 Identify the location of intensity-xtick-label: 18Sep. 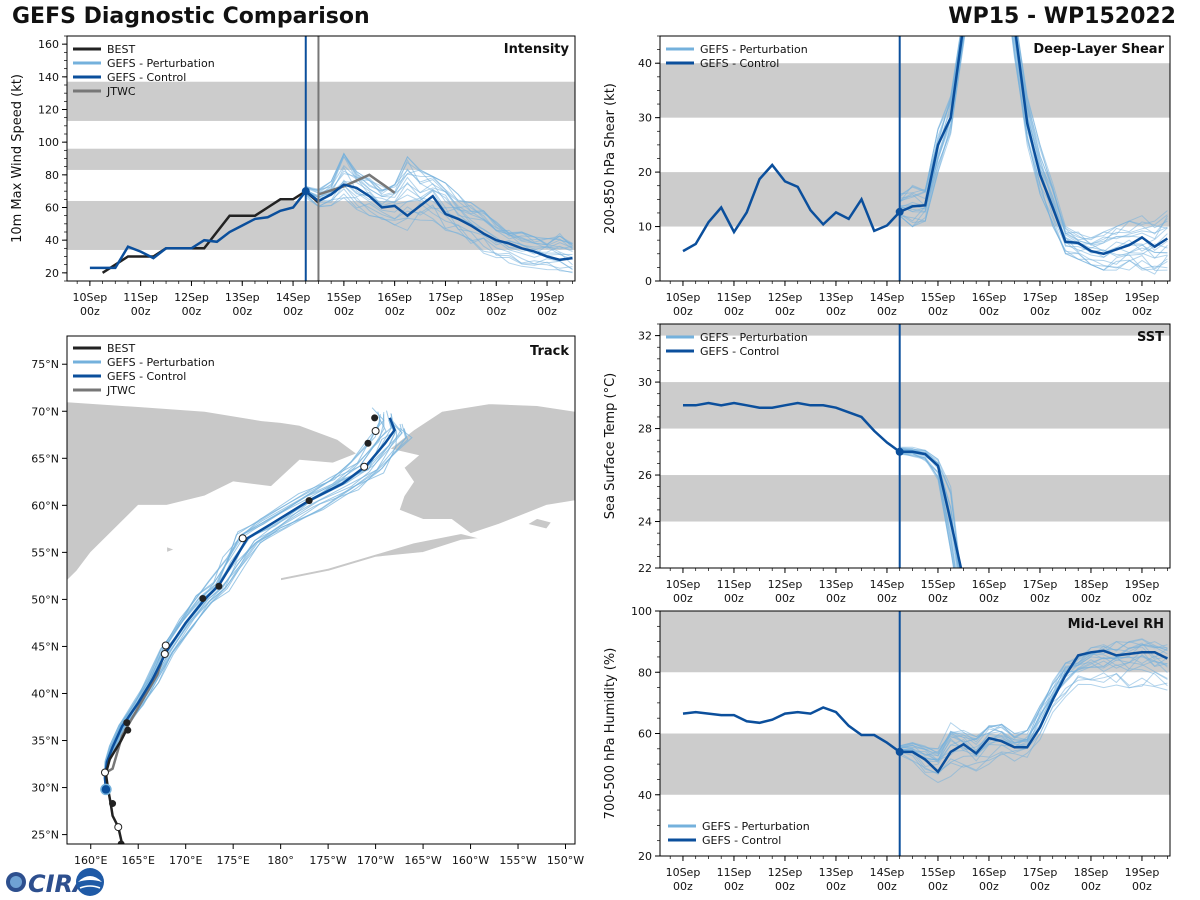
(496, 297).